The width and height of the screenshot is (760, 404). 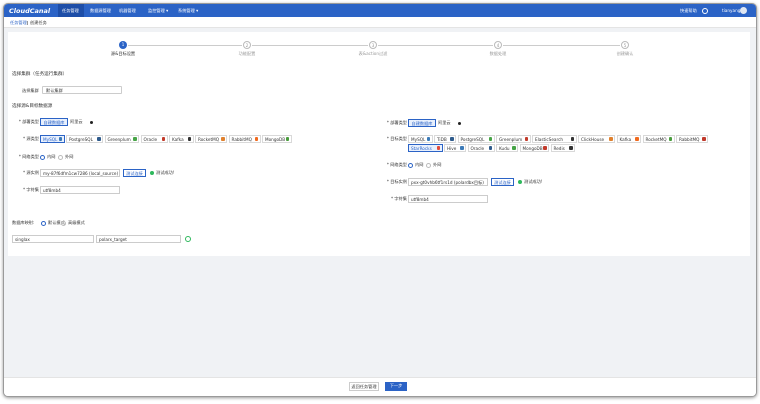 What do you see at coordinates (448, 182) in the screenshot?
I see `select: pxx-gt0vhb6tf1rs1d (polardbx目标)` at bounding box center [448, 182].